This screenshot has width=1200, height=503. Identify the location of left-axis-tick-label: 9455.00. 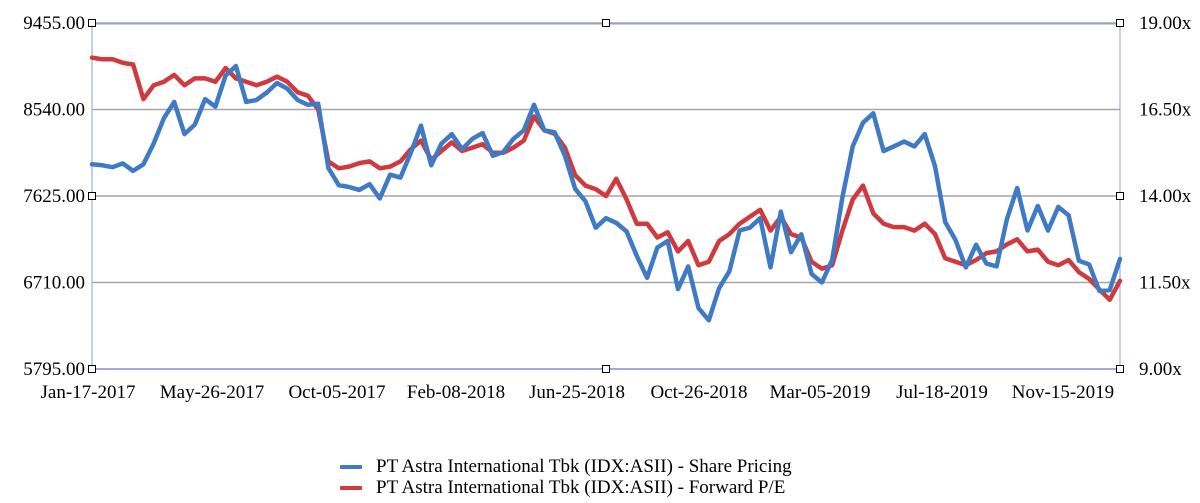
(54, 23).